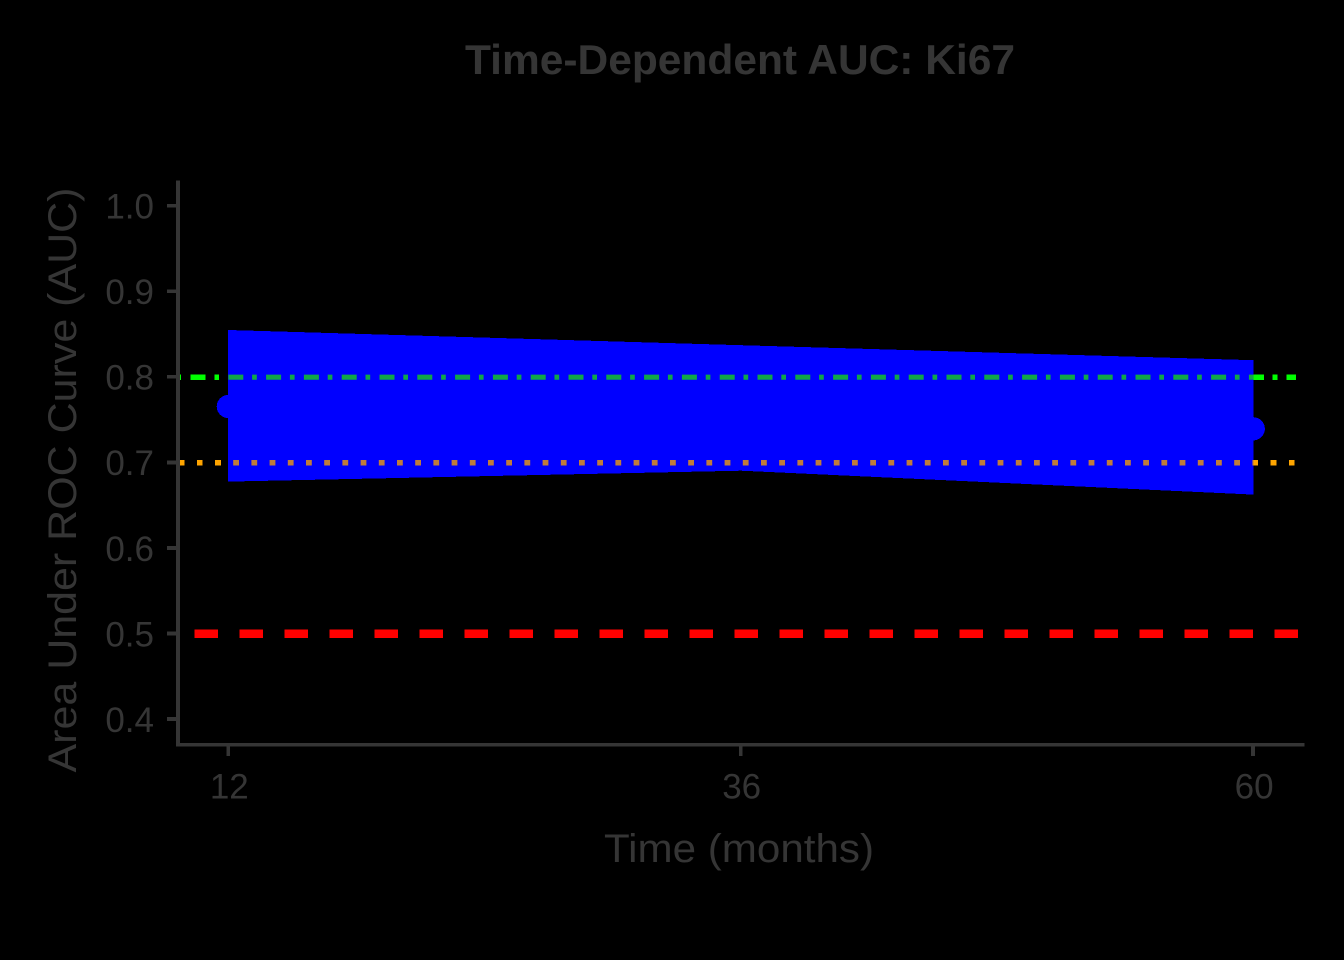 Image resolution: width=1344 pixels, height=960 pixels. What do you see at coordinates (129, 292) in the screenshot?
I see `svg-text: 0.9` at bounding box center [129, 292].